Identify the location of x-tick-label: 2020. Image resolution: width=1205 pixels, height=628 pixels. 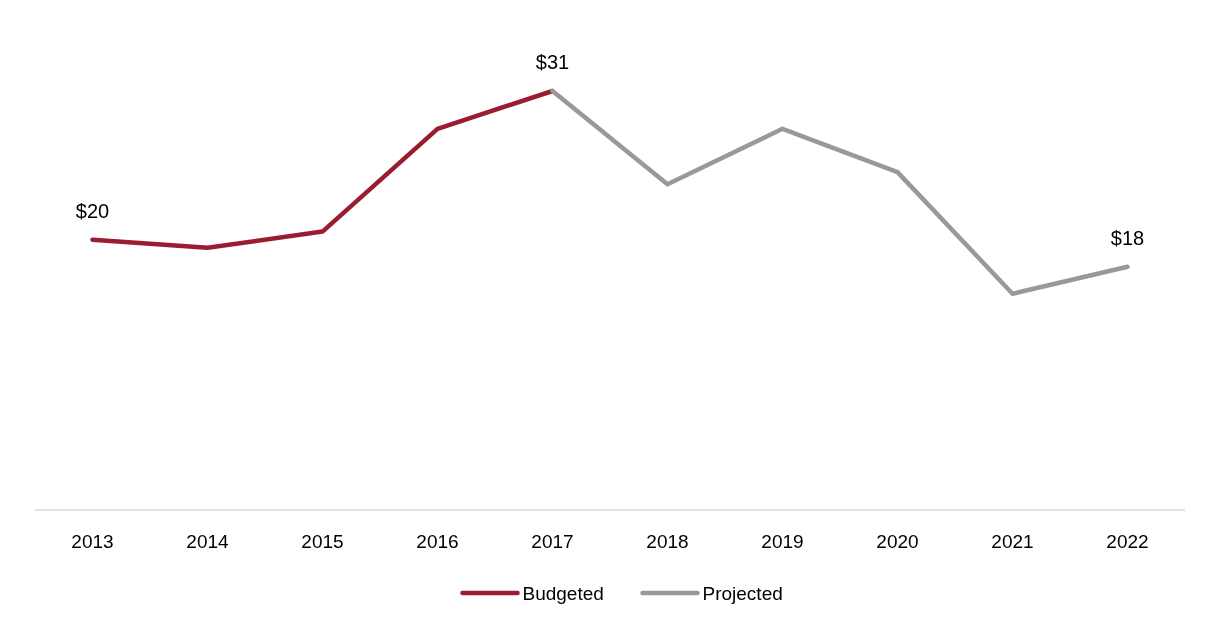
(897, 541).